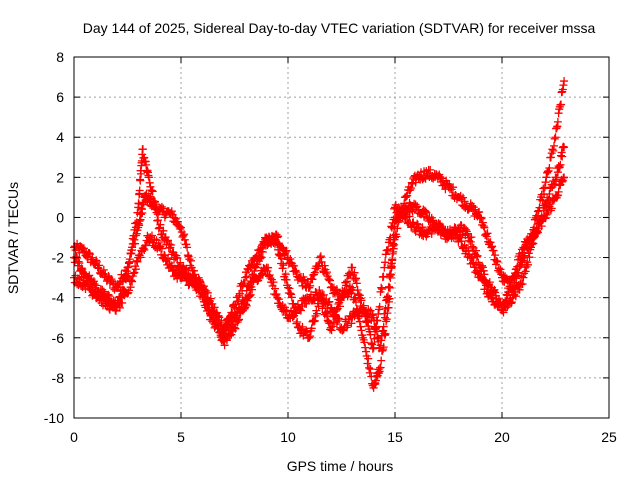  I want to click on x-tick-label: 15, so click(395, 437).